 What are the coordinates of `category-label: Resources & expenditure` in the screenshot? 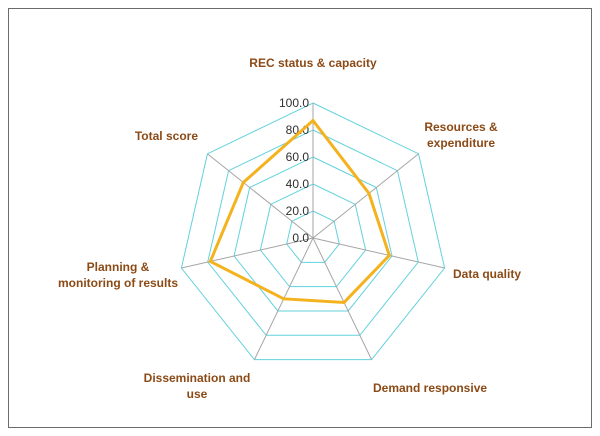 It's located at (461, 135).